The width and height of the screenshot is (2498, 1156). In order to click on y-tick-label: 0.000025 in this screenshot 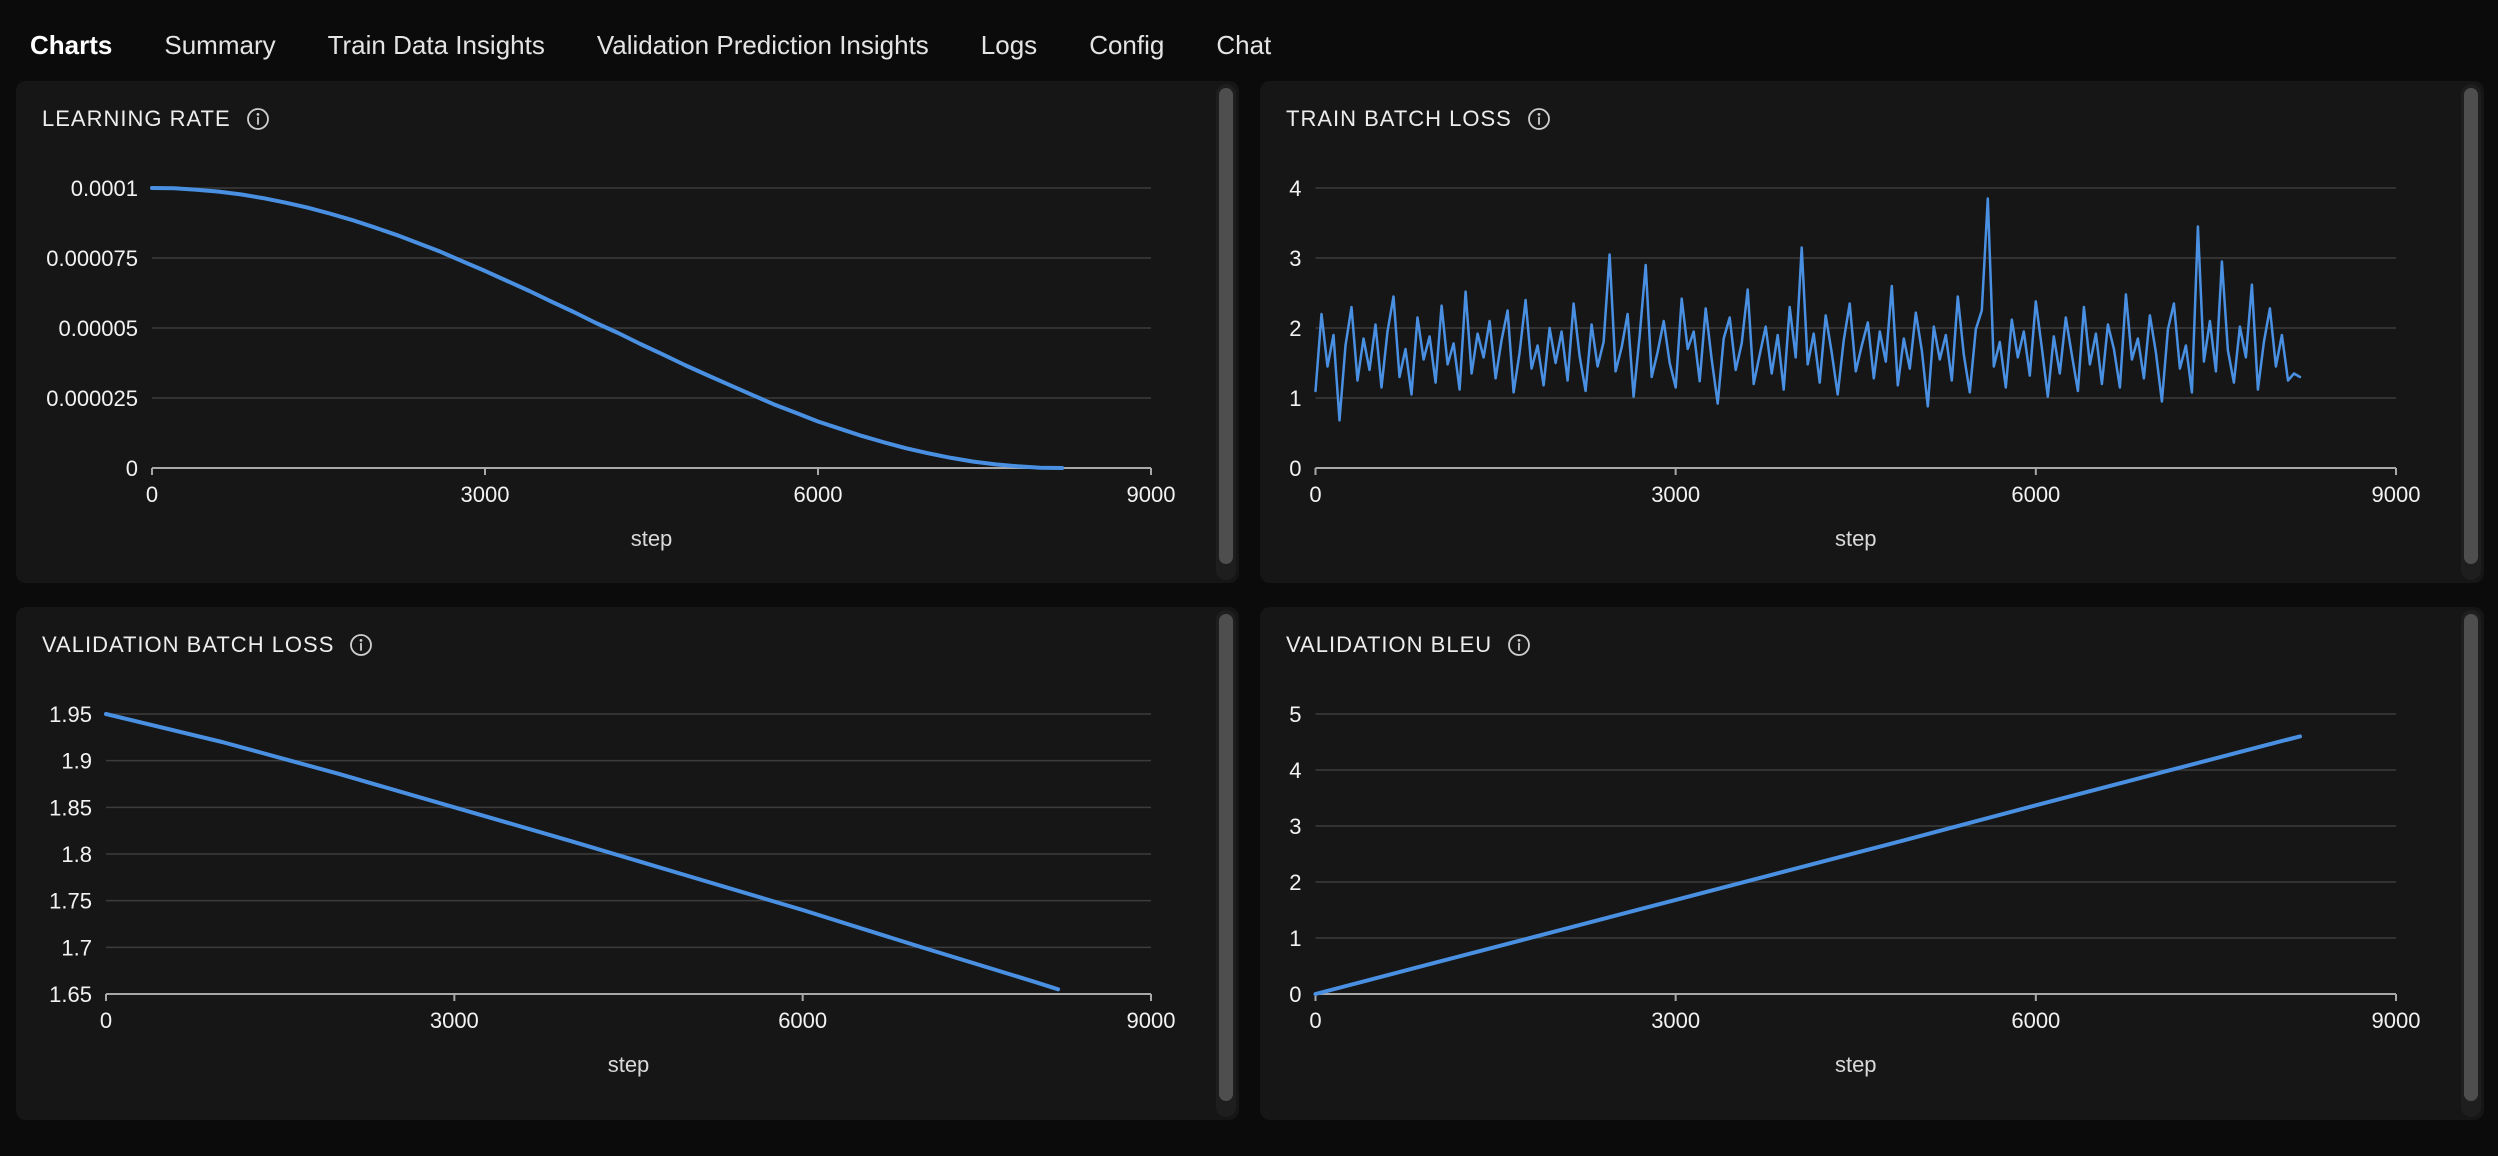, I will do `click(92, 398)`.